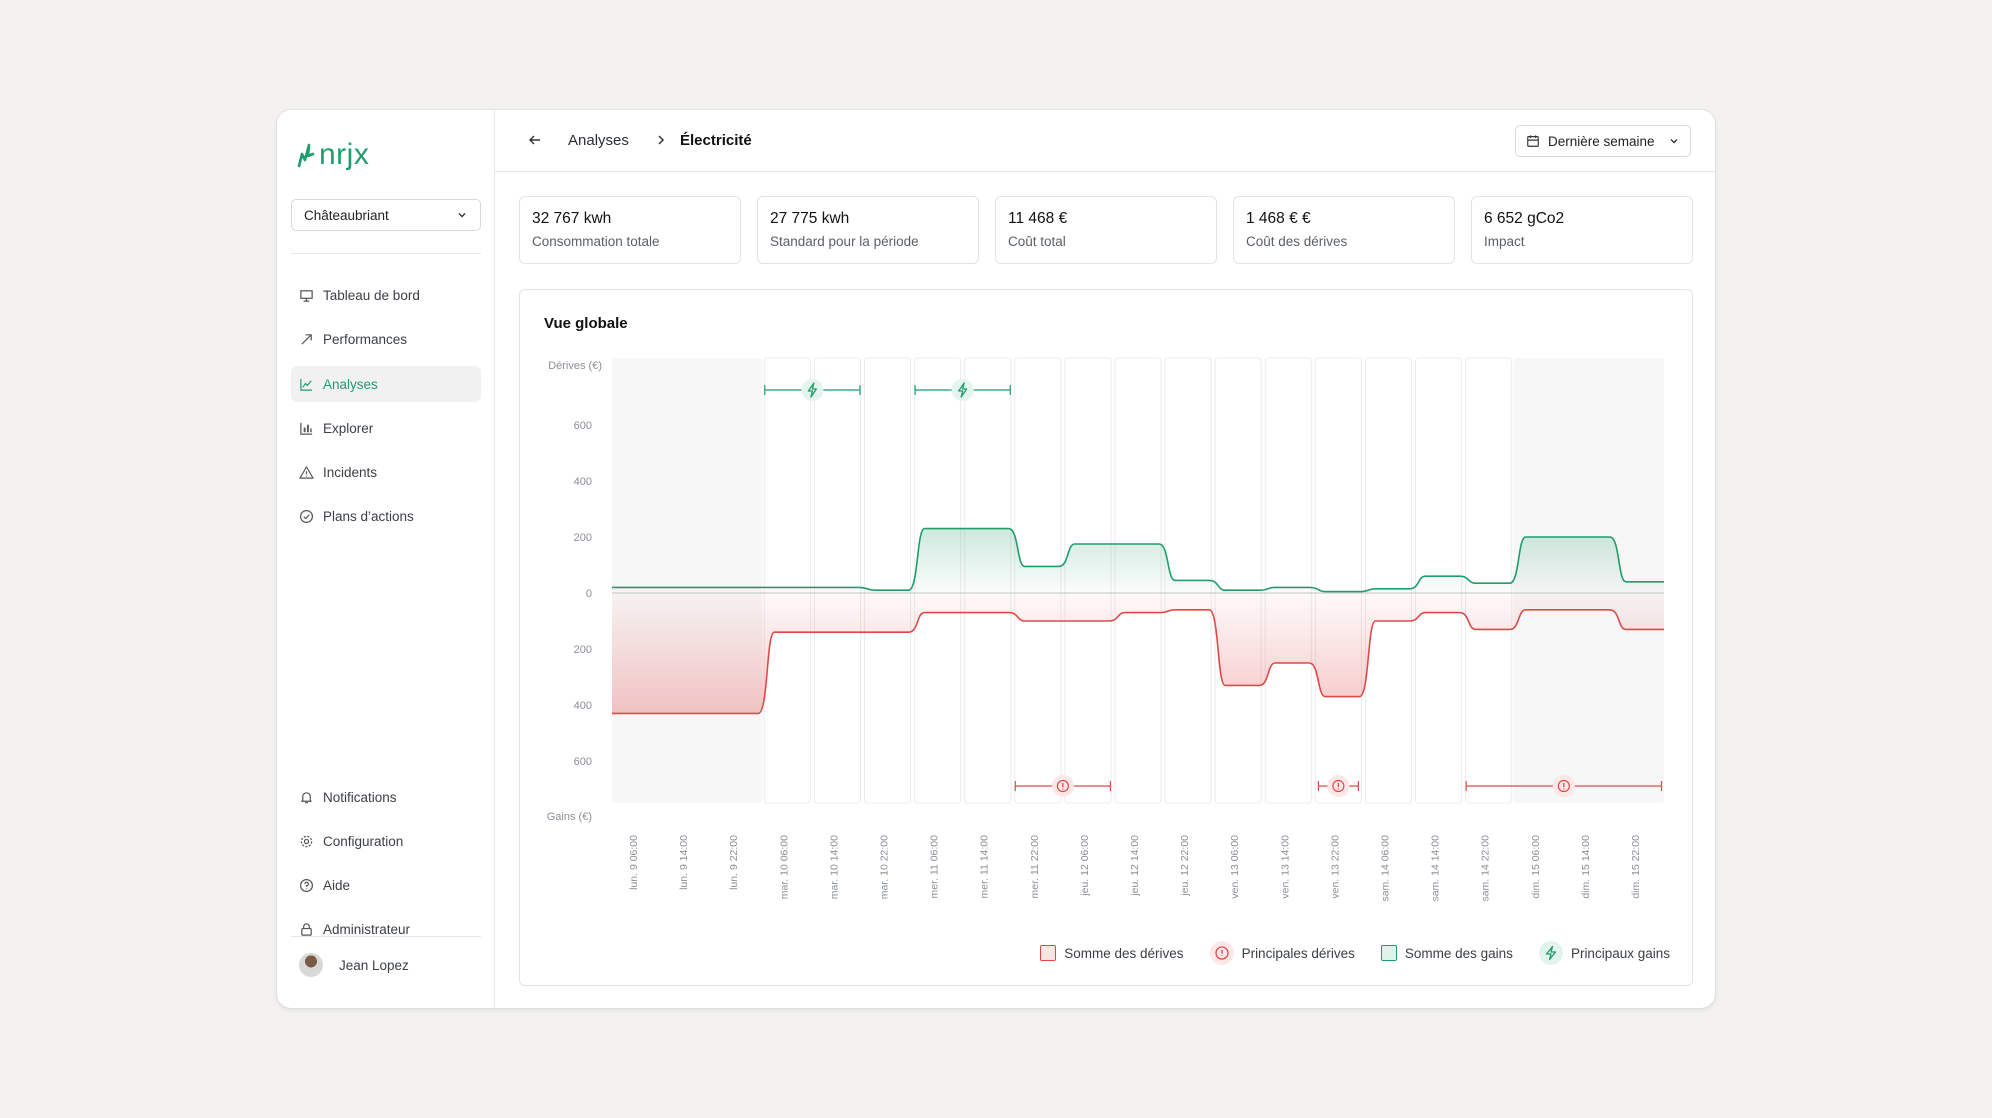  What do you see at coordinates (348, 428) in the screenshot?
I see `sidebar-item-label: Explorer` at bounding box center [348, 428].